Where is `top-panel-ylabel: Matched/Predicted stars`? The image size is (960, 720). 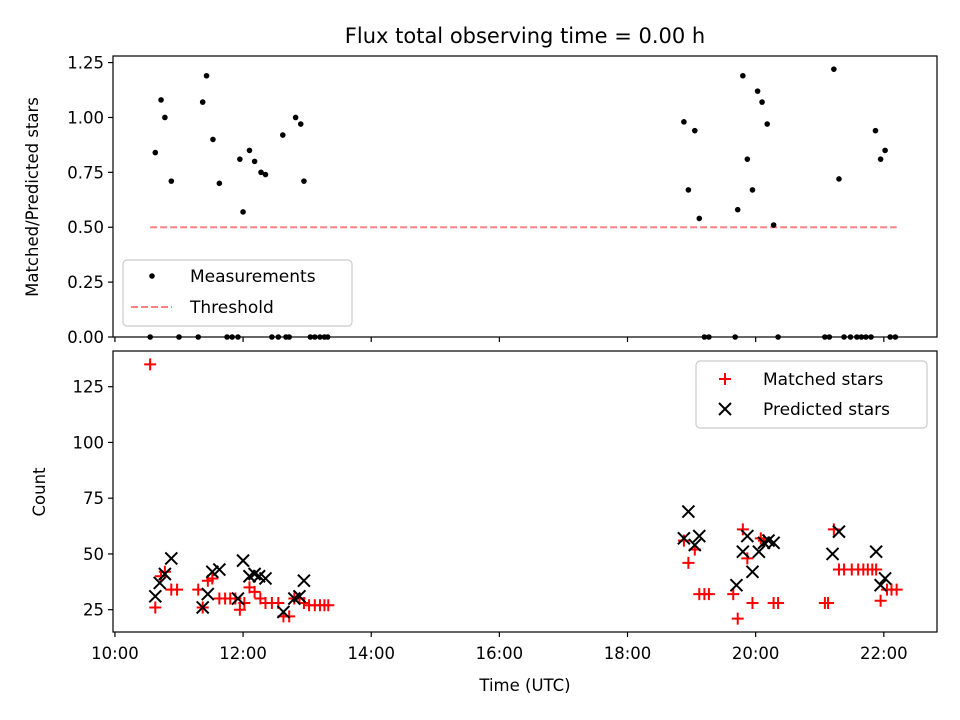
top-panel-ylabel: Matched/Predicted stars is located at coordinates (32, 197).